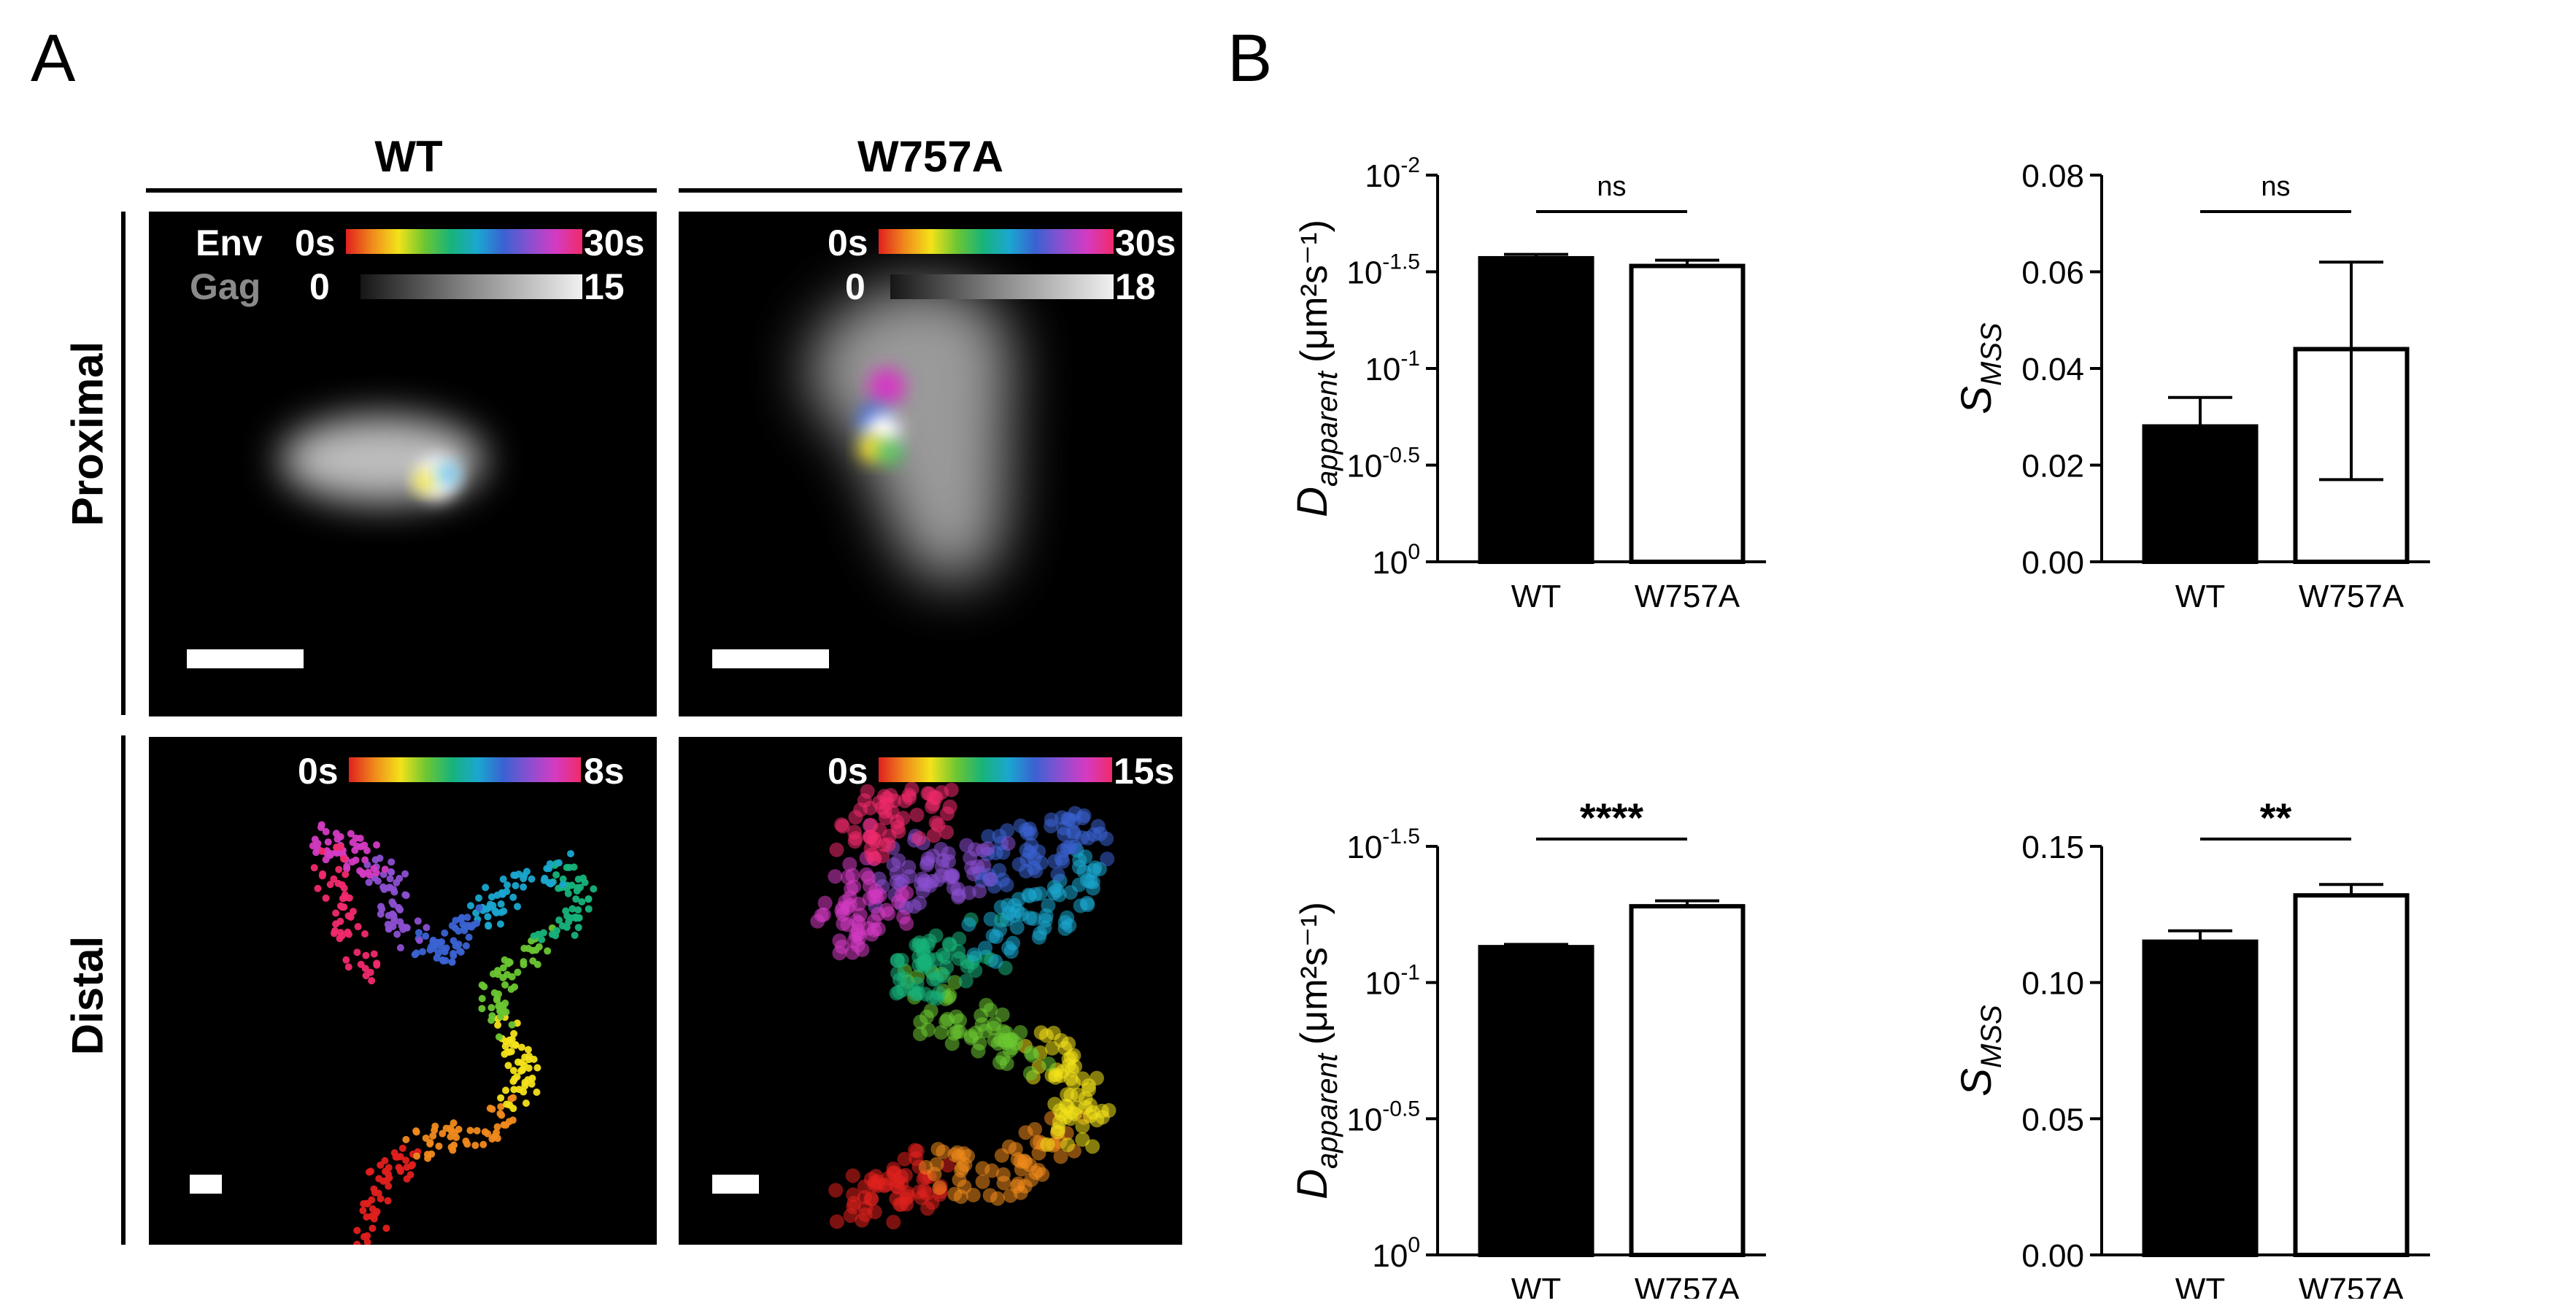 This screenshot has height=1306, width=2576. I want to click on y-tick-label: 10⁰, so click(1396, 1253).